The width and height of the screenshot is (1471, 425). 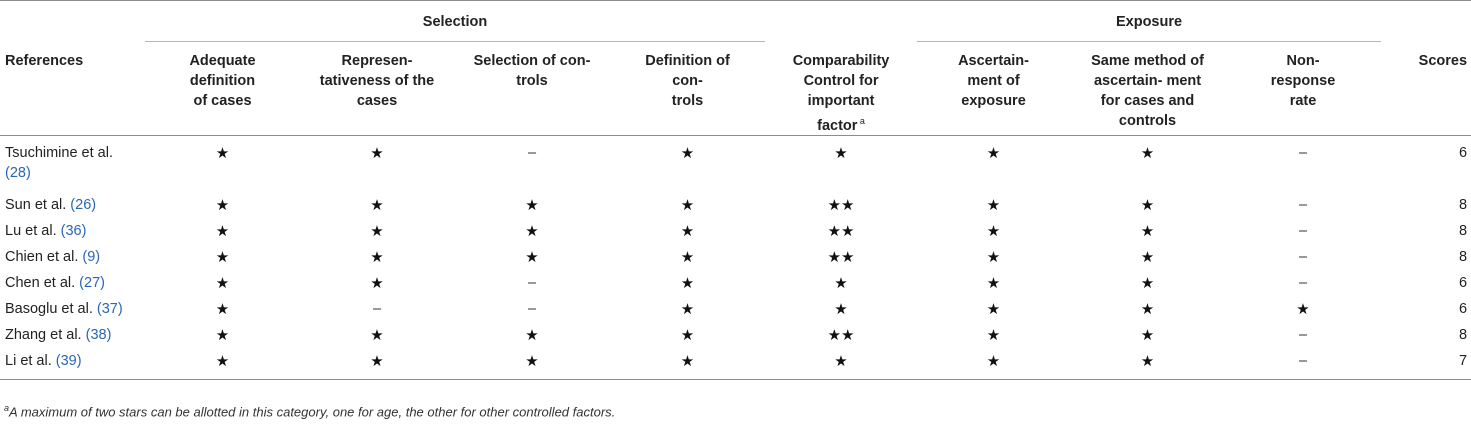 I want to click on citation-link: (27), so click(x=92, y=283).